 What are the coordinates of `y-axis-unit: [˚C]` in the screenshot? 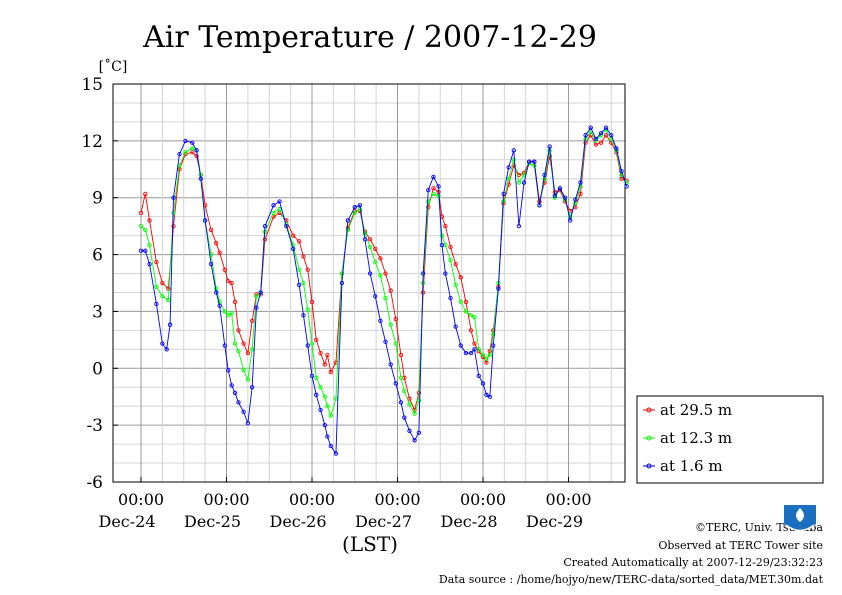 It's located at (113, 66).